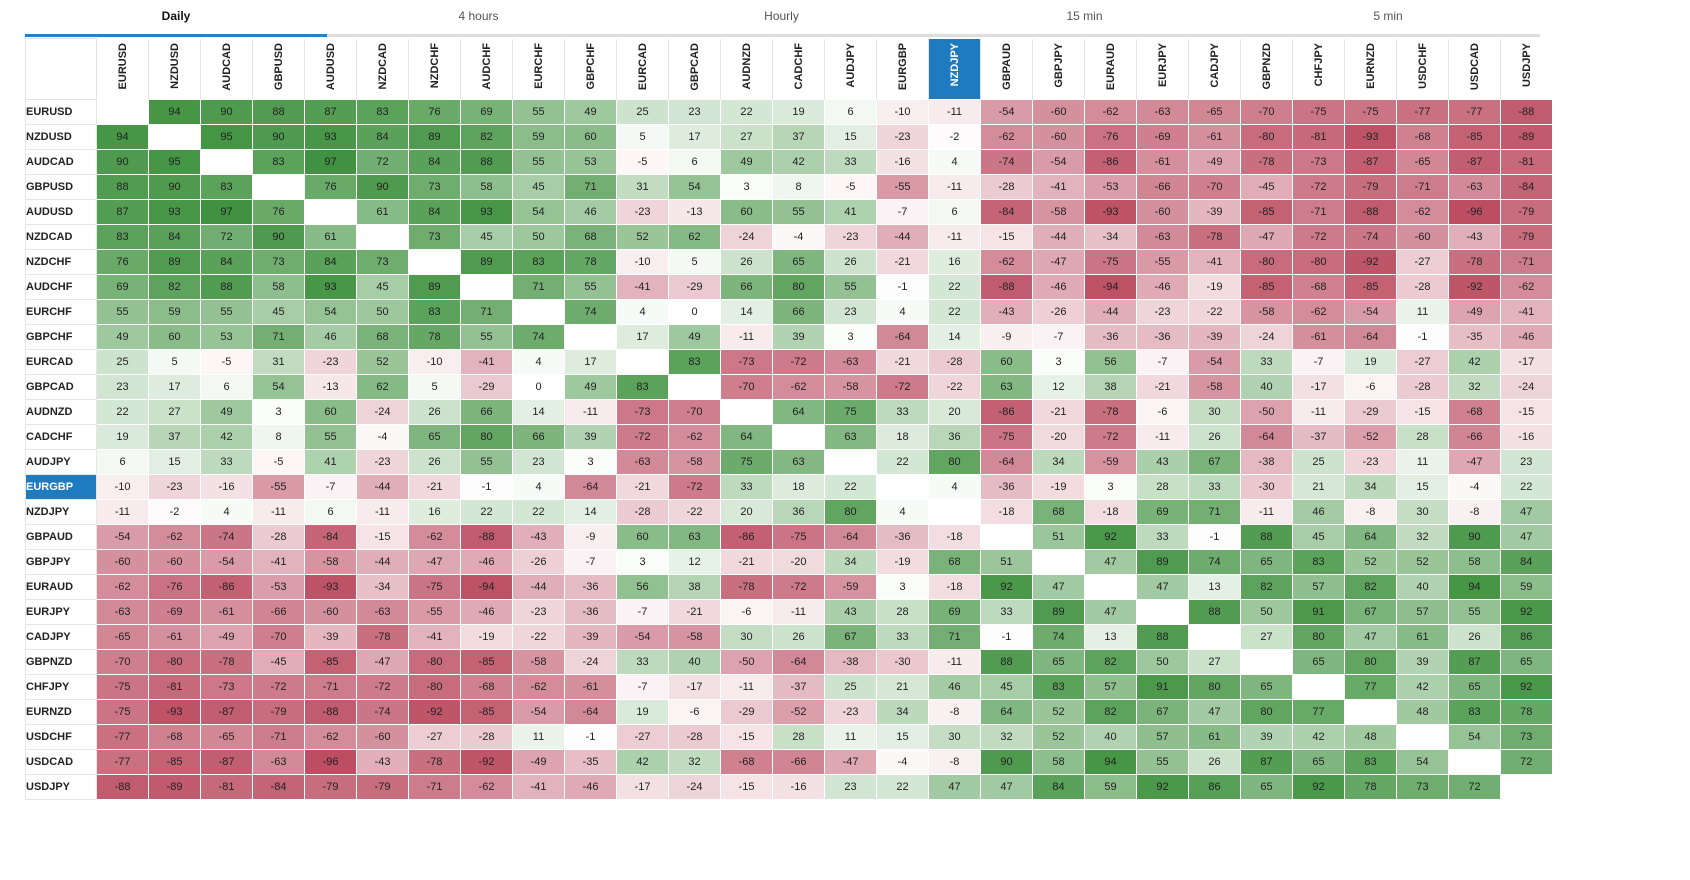 This screenshot has width=1690, height=880. Describe the element at coordinates (434, 287) in the screenshot. I see `correlation-cell: 89` at that location.